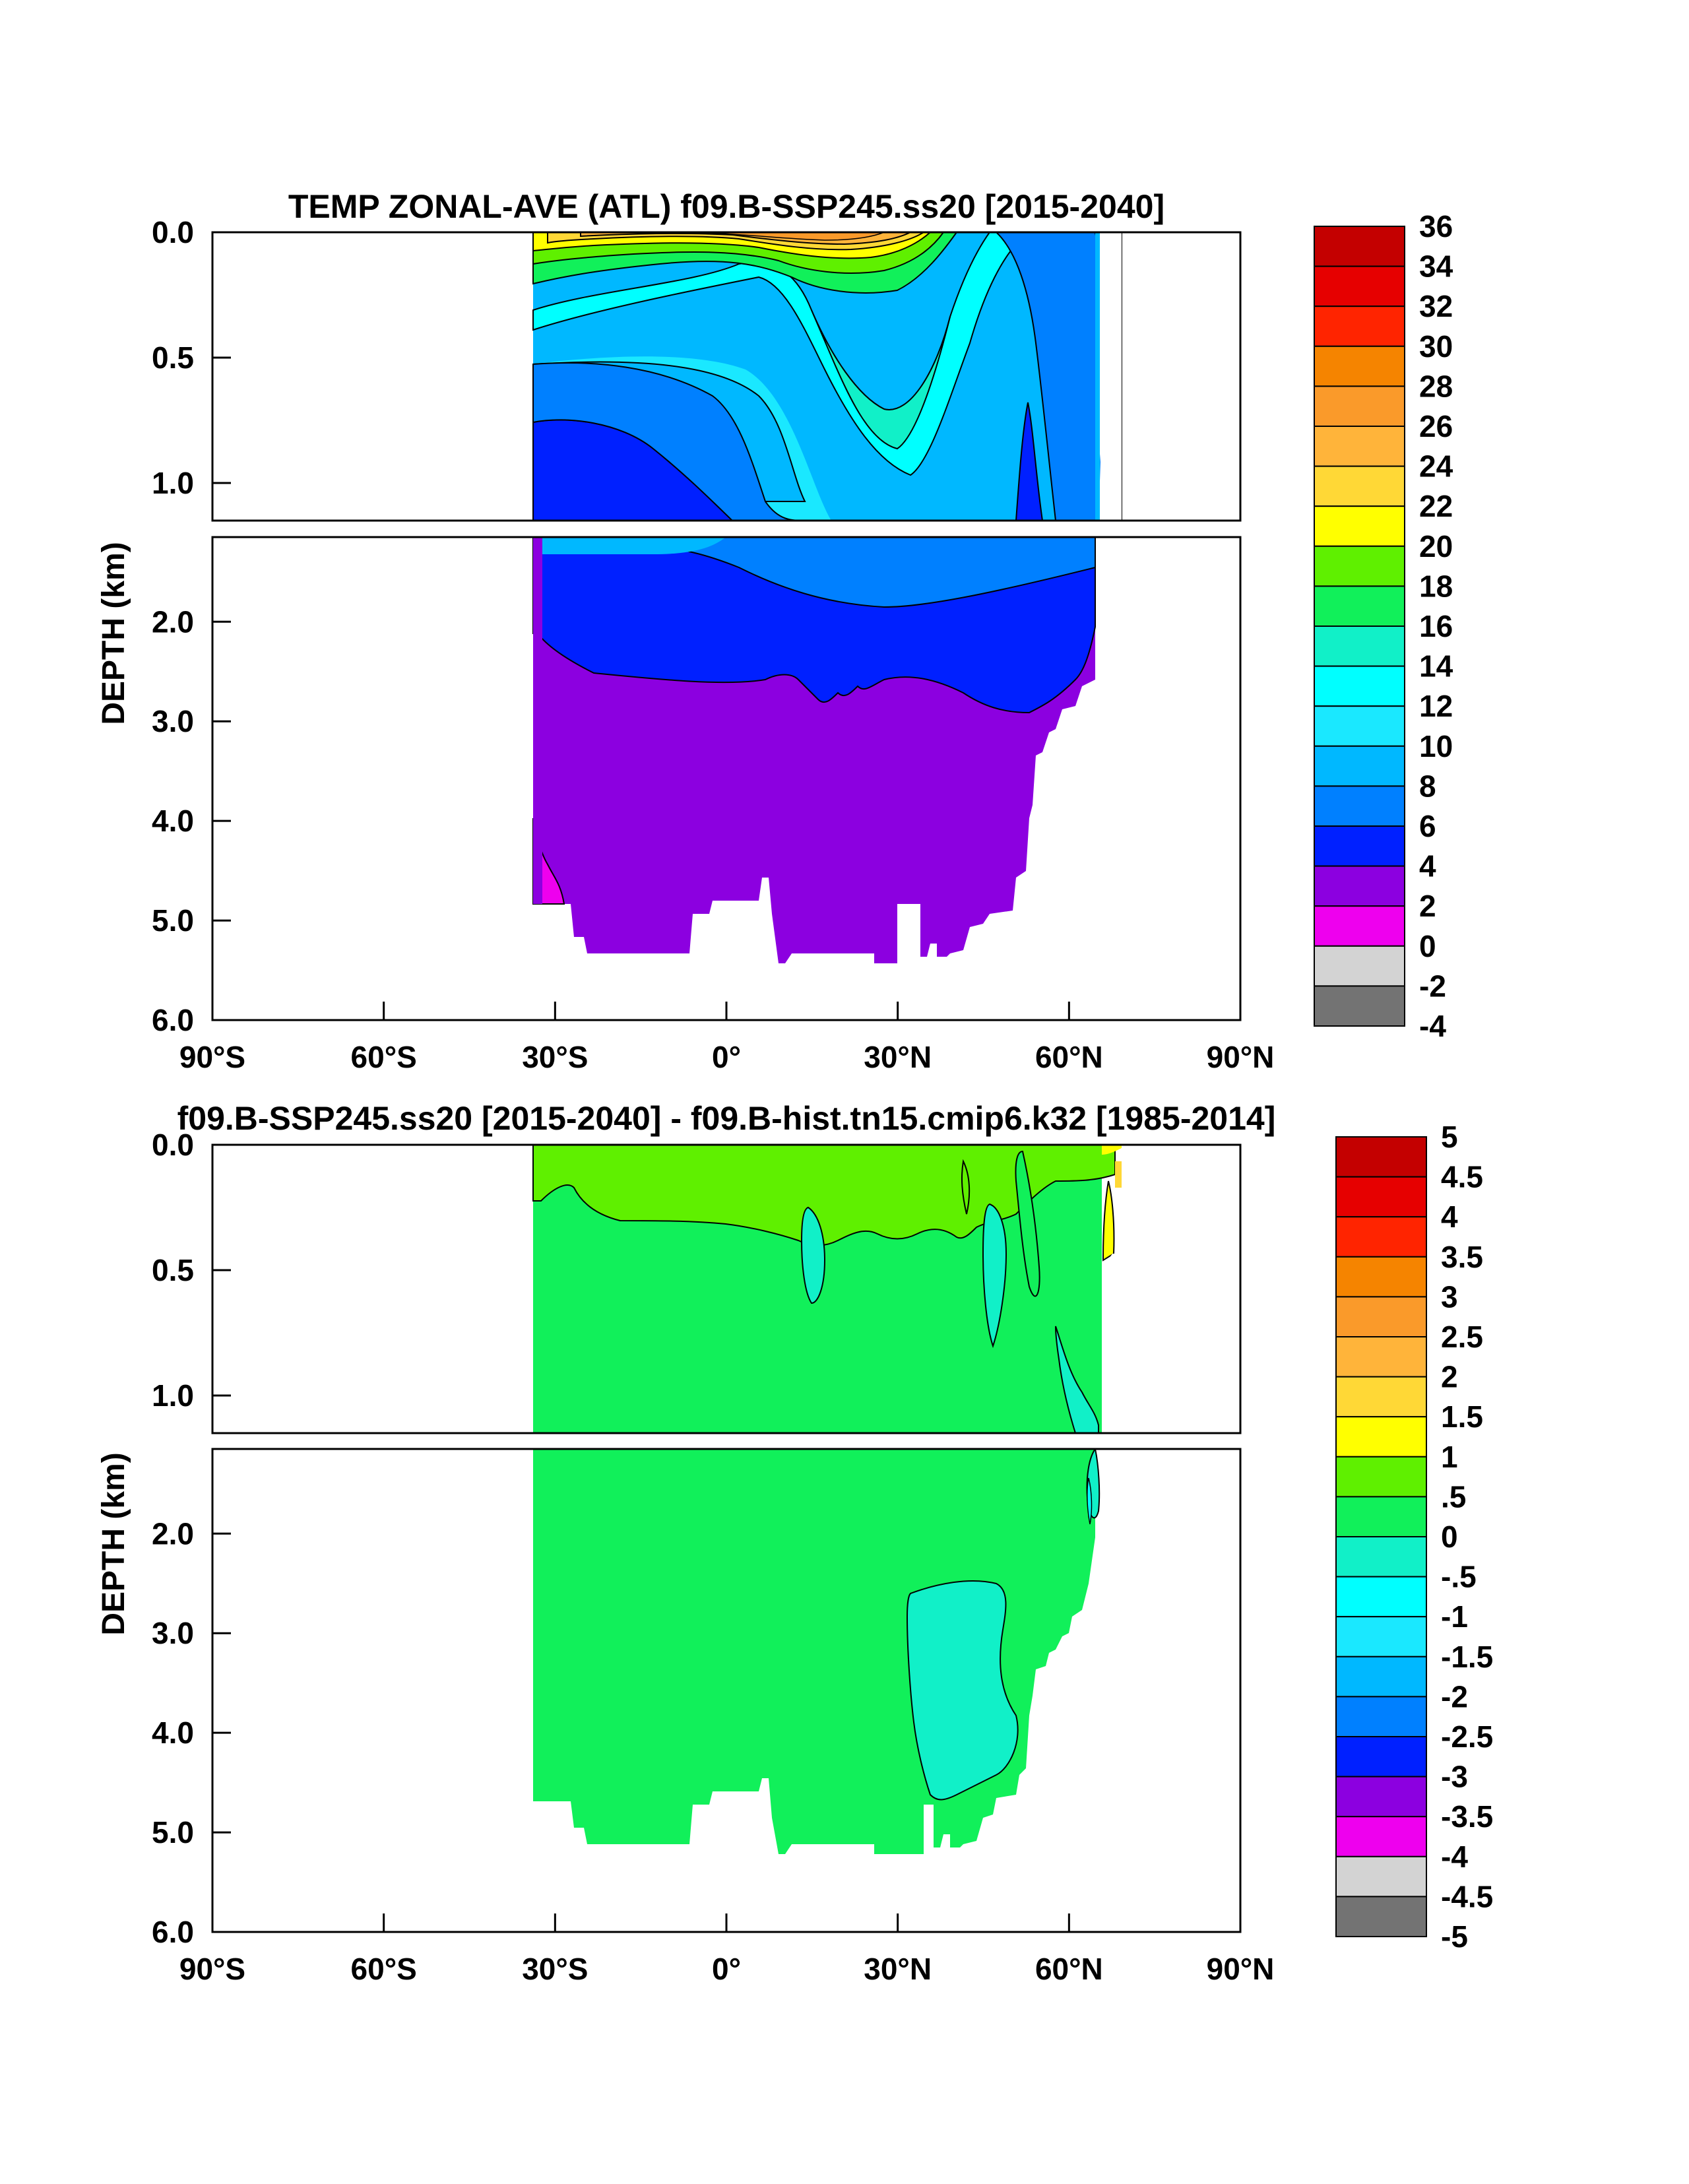 This screenshot has height=2184, width=1689. Describe the element at coordinates (1454, 1616) in the screenshot. I see `colorbar-label: -1` at that location.